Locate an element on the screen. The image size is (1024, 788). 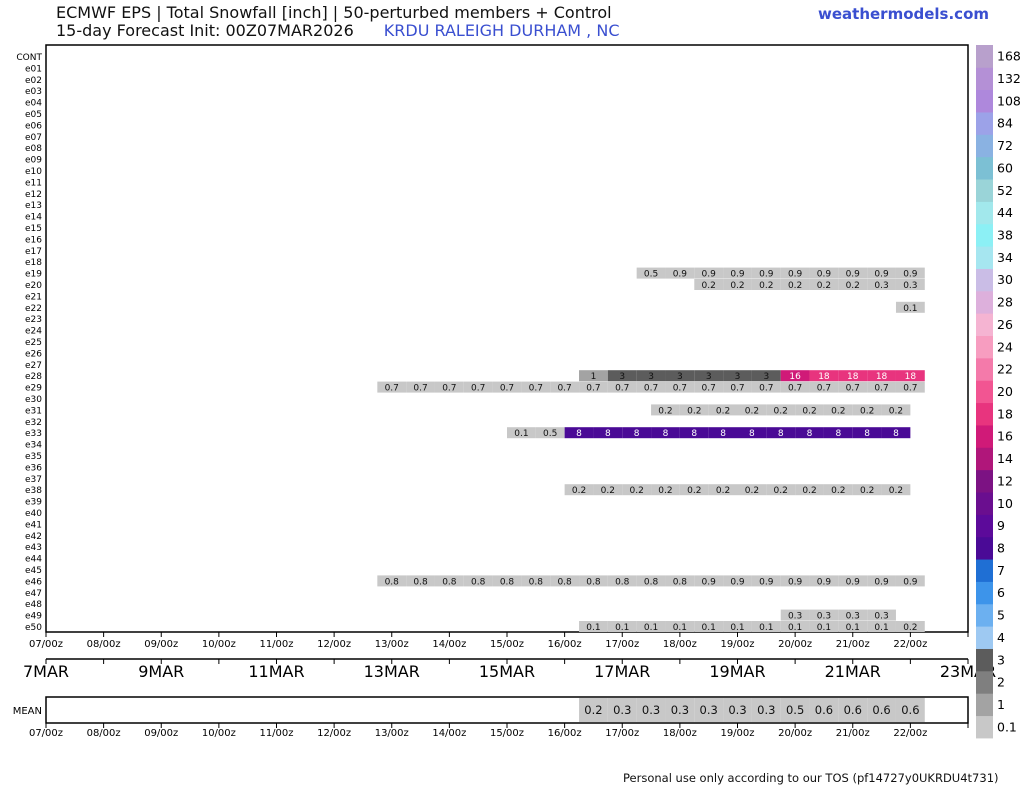
member-label: e16 is located at coordinates (33, 240).